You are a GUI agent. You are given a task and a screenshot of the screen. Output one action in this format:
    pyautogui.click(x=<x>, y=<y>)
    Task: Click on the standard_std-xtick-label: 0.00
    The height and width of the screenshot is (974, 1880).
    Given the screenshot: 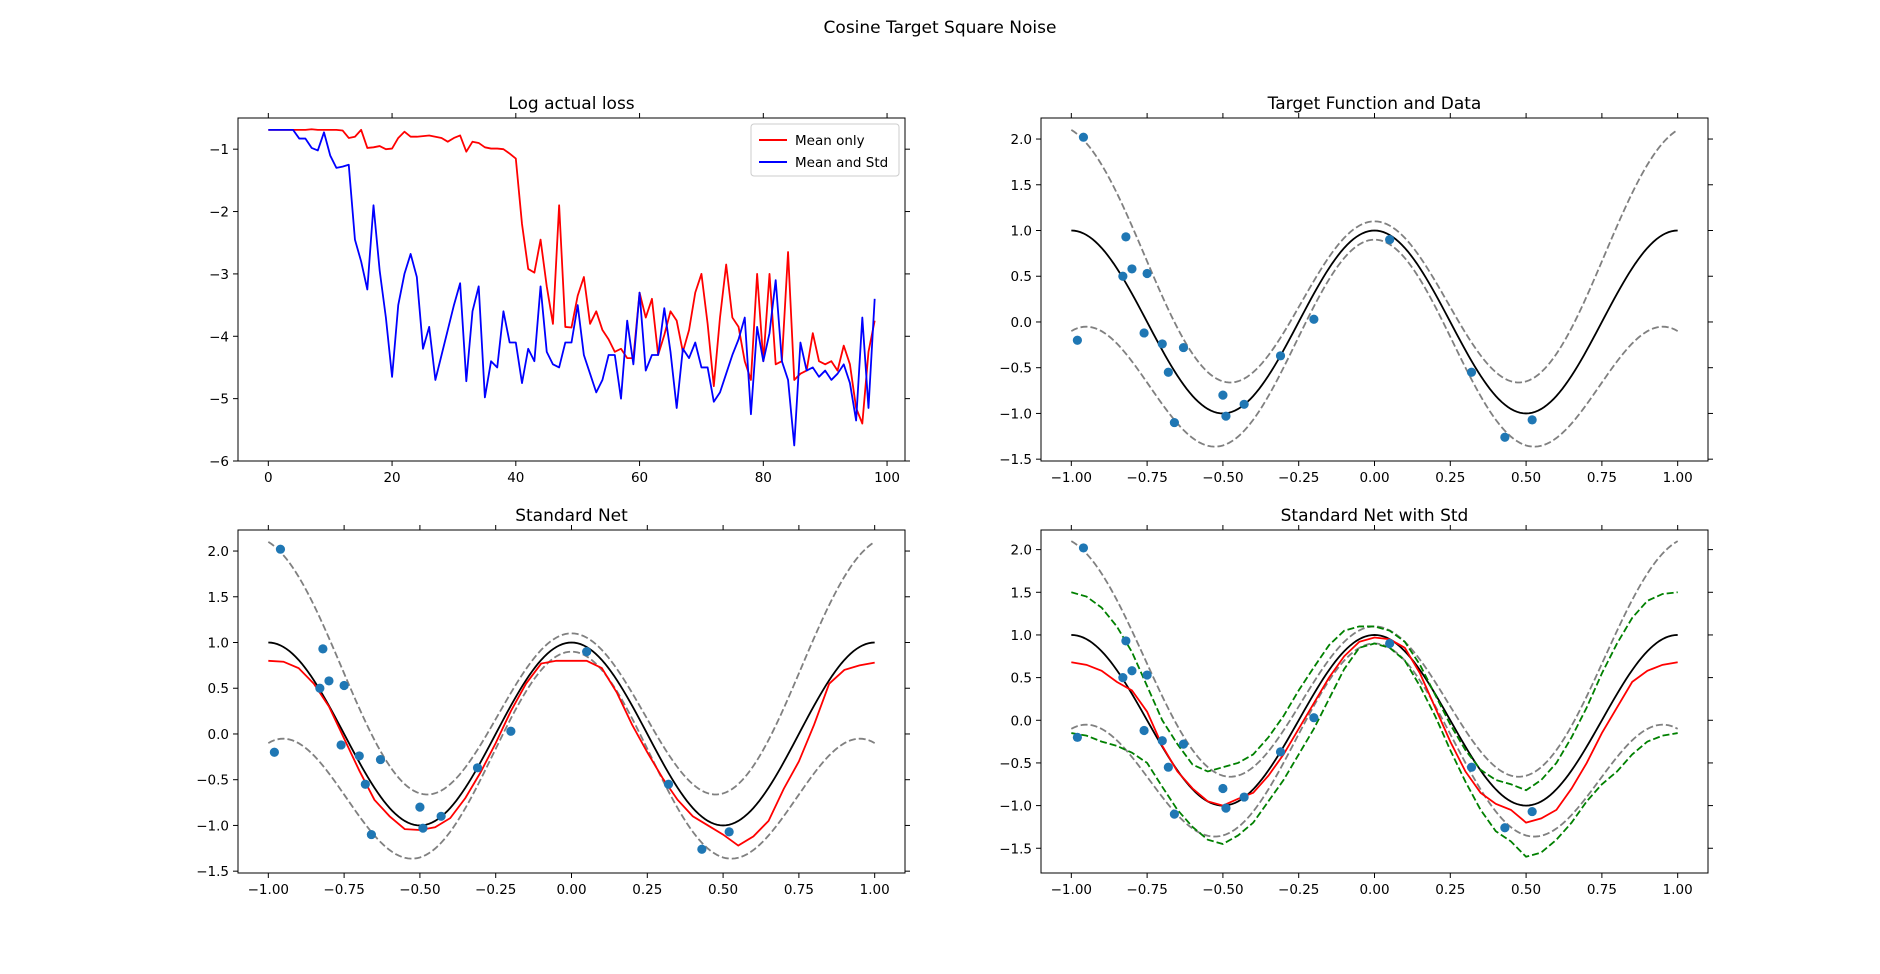 What is the action you would take?
    pyautogui.click(x=1374, y=890)
    